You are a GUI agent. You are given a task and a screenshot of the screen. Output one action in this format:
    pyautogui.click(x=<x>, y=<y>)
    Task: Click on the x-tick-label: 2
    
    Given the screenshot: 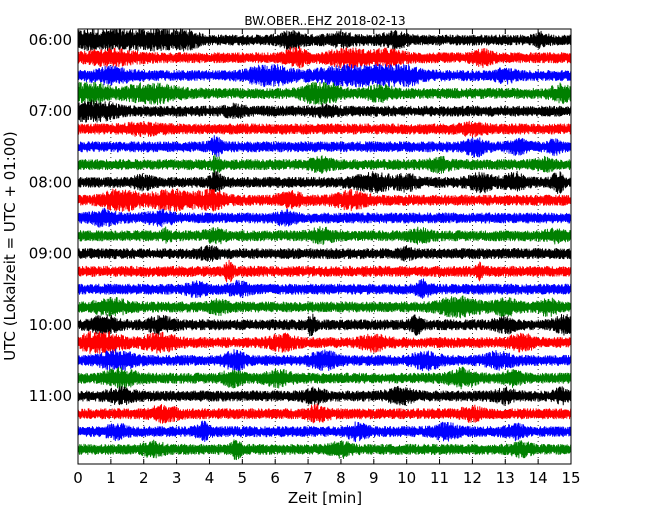 What is the action you would take?
    pyautogui.click(x=144, y=478)
    